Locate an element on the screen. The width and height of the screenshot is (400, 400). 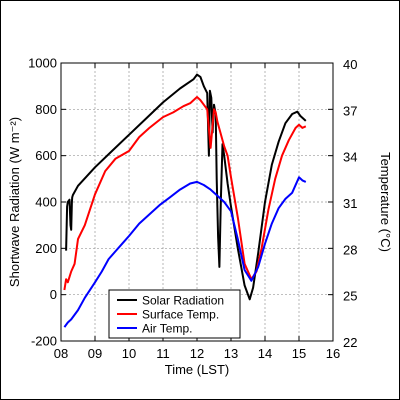
y-right-tick-label: 34 is located at coordinates (350, 157).